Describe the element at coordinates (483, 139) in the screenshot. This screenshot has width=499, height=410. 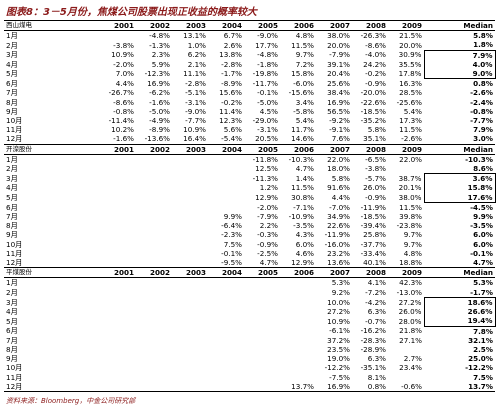
I see `median-cell: 3.0%` at that location.